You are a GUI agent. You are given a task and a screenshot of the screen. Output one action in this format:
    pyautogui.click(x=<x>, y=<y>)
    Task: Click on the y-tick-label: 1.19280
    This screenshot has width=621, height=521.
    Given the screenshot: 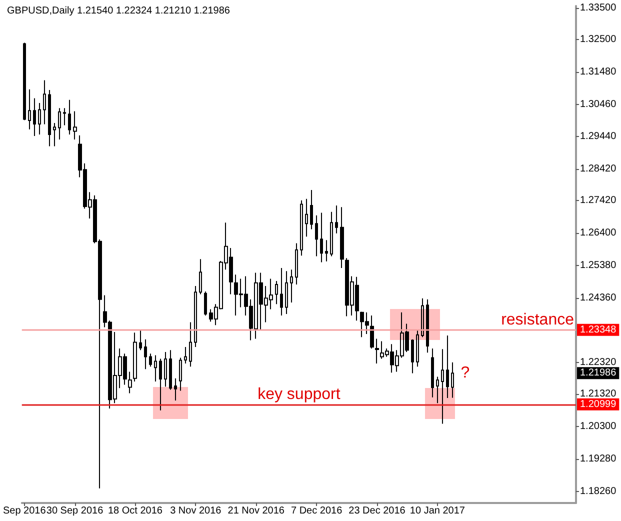 What is the action you would take?
    pyautogui.click(x=598, y=458)
    